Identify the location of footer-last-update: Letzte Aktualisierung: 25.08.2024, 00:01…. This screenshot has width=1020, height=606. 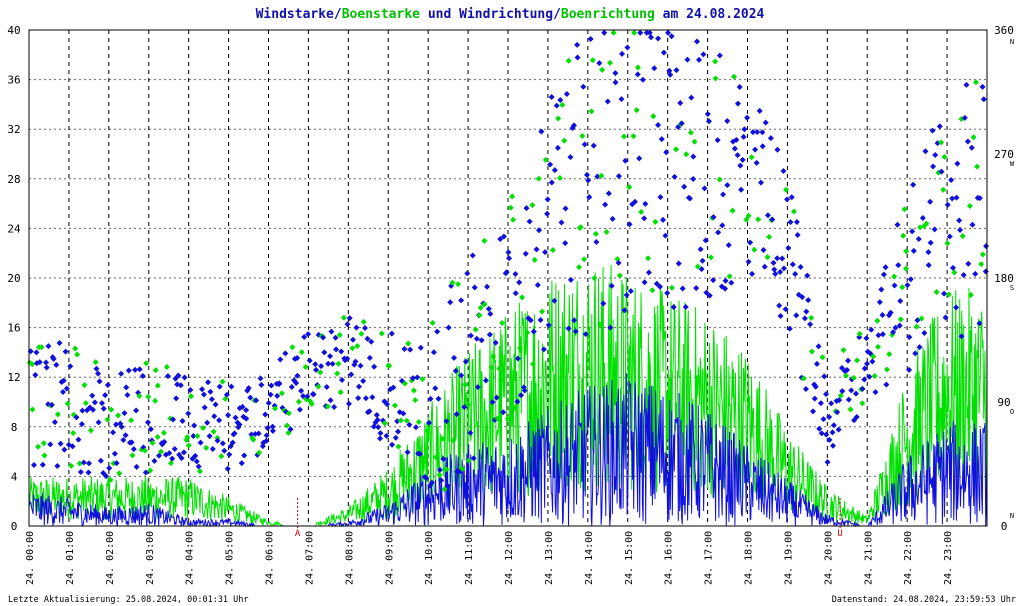
(128, 600).